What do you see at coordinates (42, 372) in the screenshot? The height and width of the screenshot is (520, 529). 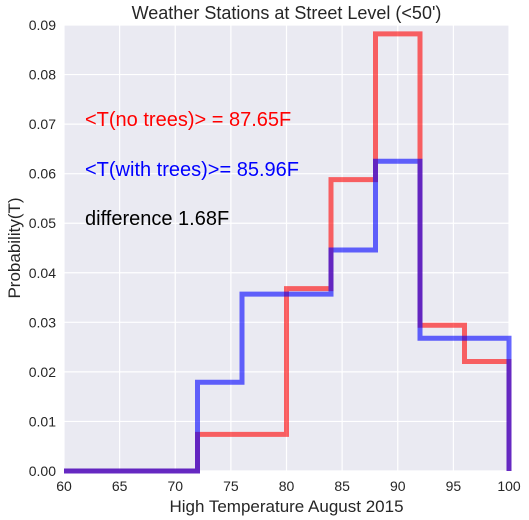 I see `y-tick-label: 0.02` at bounding box center [42, 372].